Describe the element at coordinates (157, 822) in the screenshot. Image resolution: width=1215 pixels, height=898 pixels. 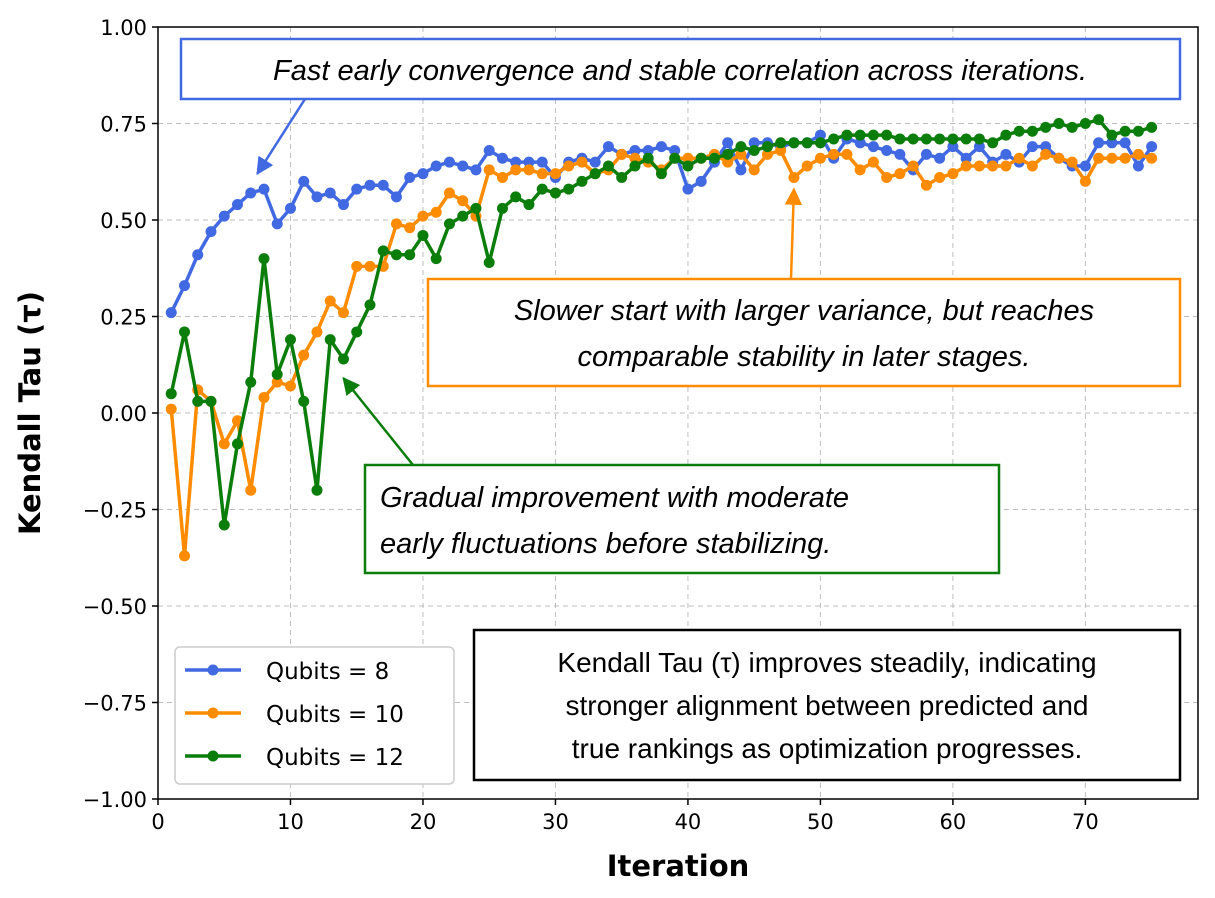
I see `x-tick-label-0: 0` at that location.